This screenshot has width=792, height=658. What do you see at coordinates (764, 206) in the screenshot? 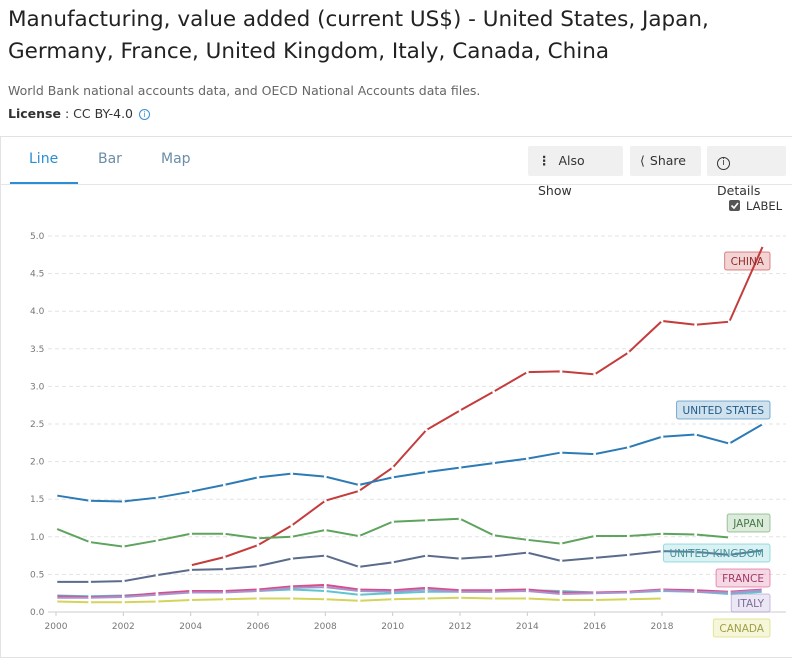
I see `label-toggle: LABEL` at bounding box center [764, 206].